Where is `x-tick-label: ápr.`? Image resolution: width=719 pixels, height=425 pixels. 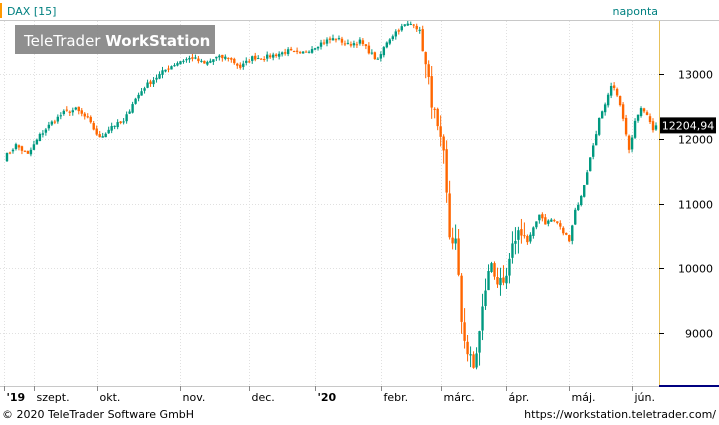
x-tick-label: ápr. is located at coordinates (519, 397).